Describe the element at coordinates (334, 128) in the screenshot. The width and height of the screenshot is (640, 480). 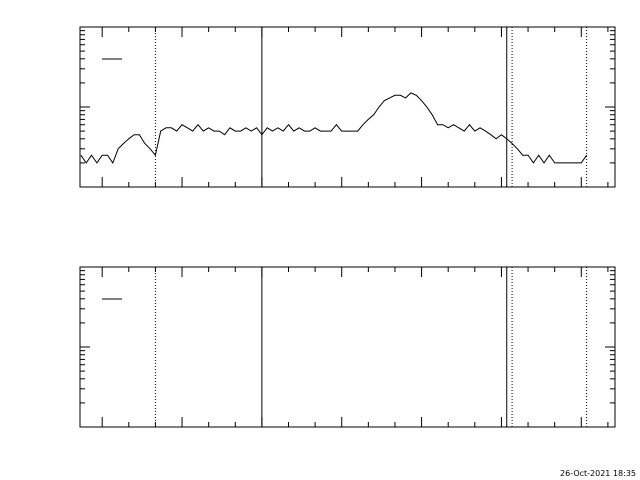
I see `series-line` at that location.